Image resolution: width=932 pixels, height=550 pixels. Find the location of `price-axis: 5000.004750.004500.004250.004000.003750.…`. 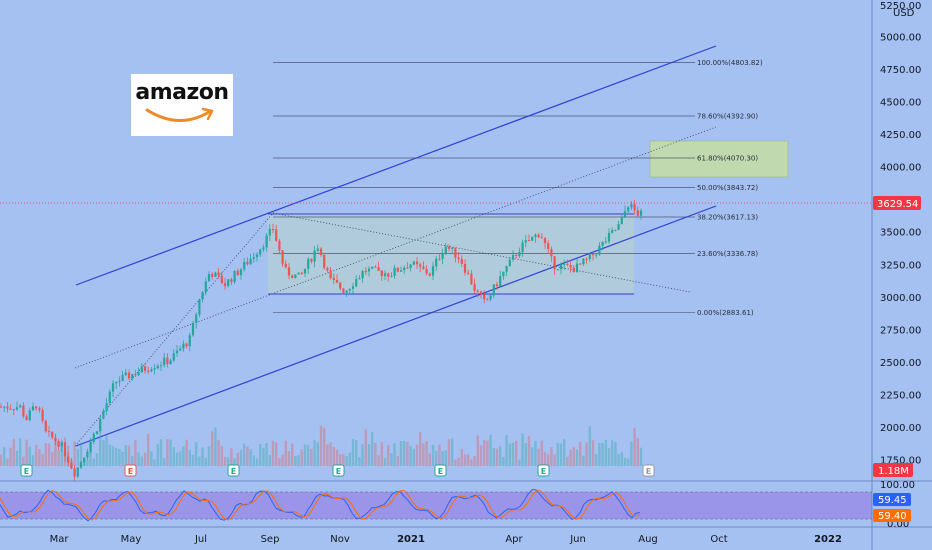

price-axis: 5000.004750.004500.004250.004000.003750.… is located at coordinates (900, 250).